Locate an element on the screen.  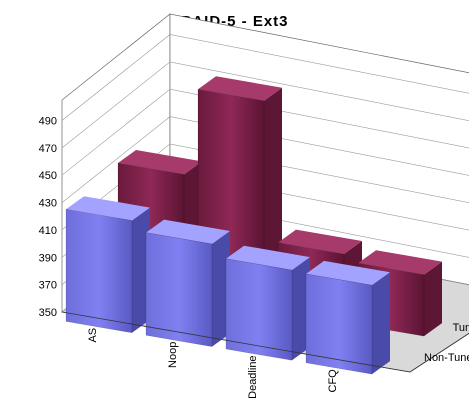
y-tick-label: 430 is located at coordinates (48, 204).